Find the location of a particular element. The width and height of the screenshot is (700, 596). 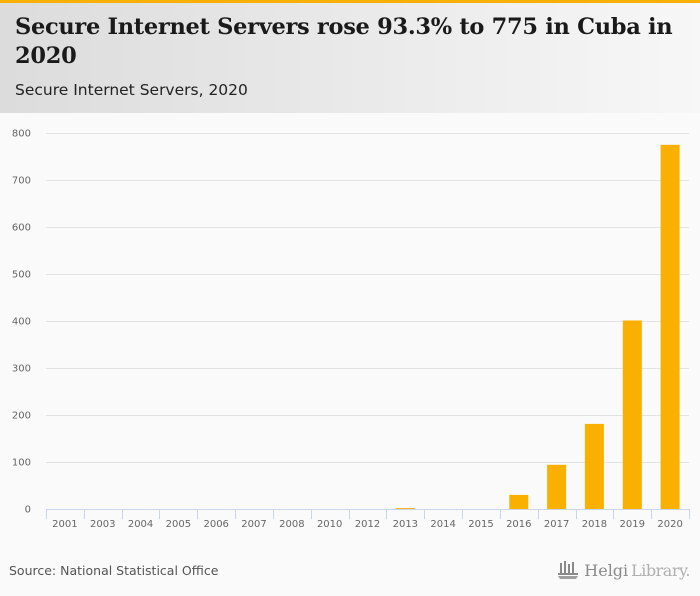

chart-subtitle: Secure Internet Servers, 2020 is located at coordinates (131, 90).